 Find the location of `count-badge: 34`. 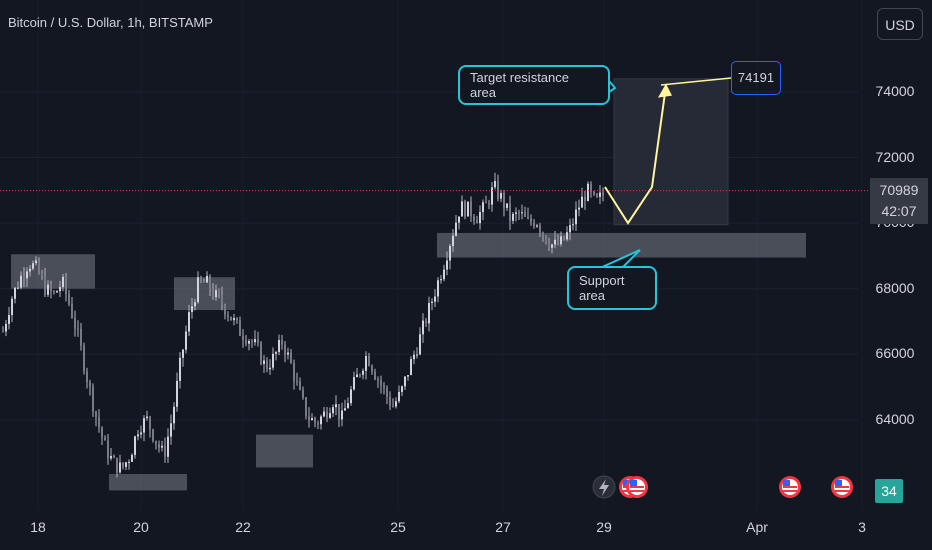

count-badge: 34 is located at coordinates (889, 491).